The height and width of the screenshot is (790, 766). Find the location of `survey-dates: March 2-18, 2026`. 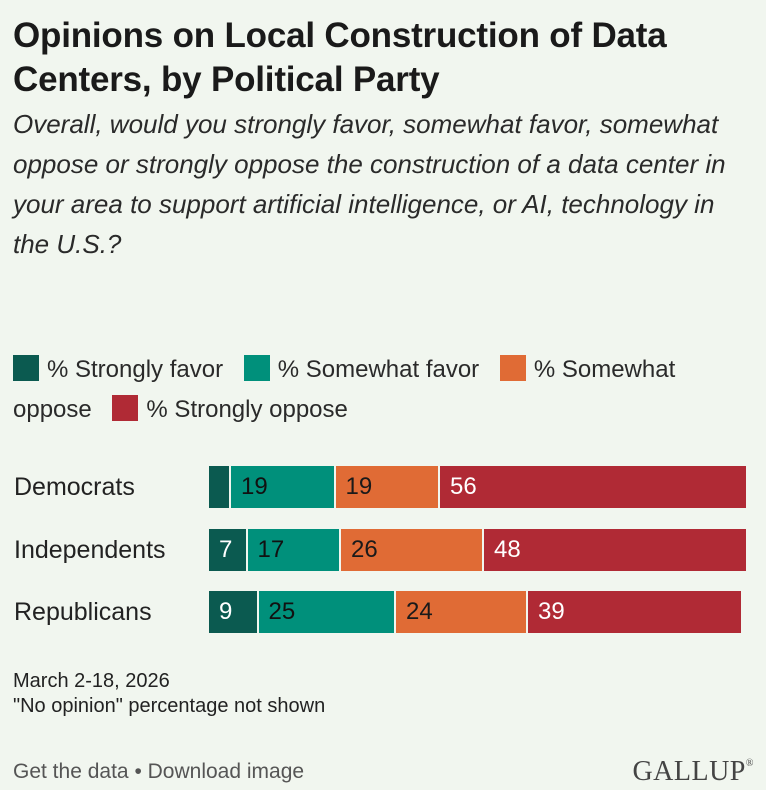

survey-dates: March 2-18, 2026 is located at coordinates (91, 681).